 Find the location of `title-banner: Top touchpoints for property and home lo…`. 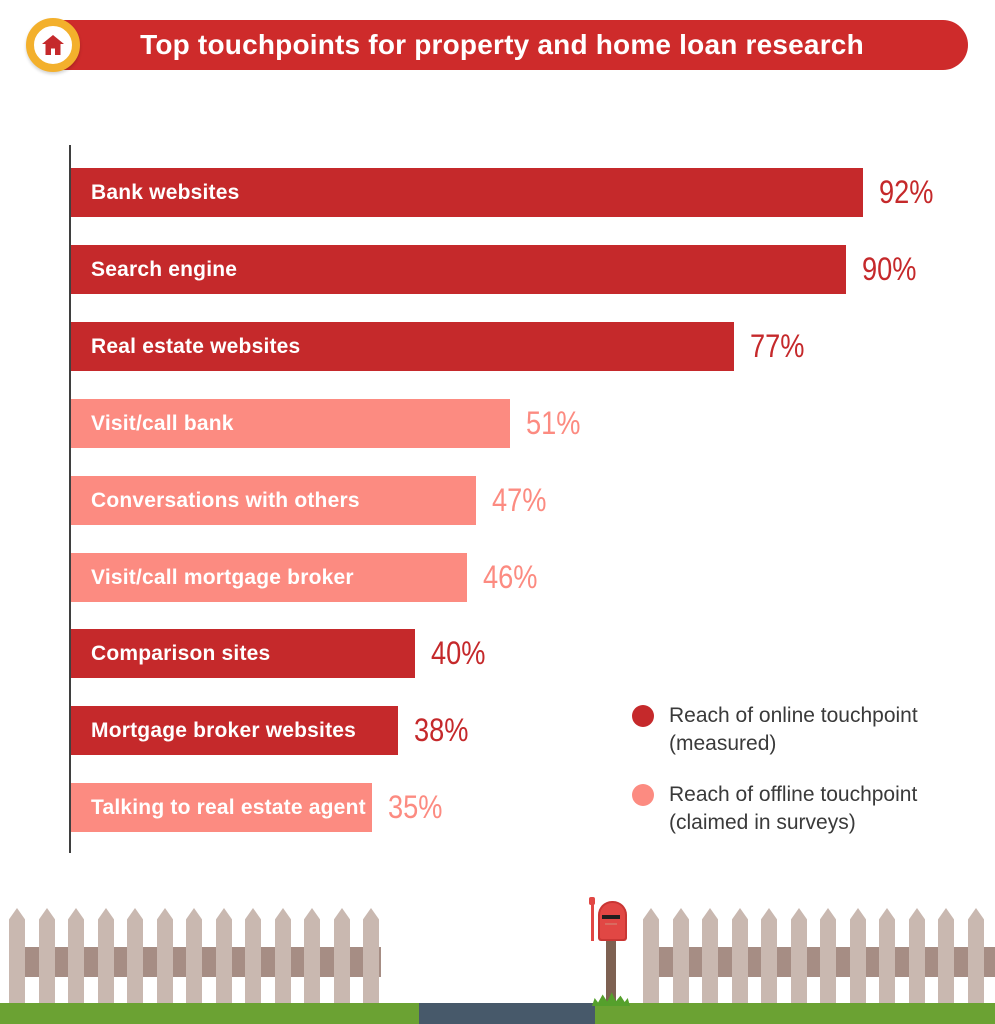

title-banner: Top touchpoints for property and home lo… is located at coordinates (502, 45).